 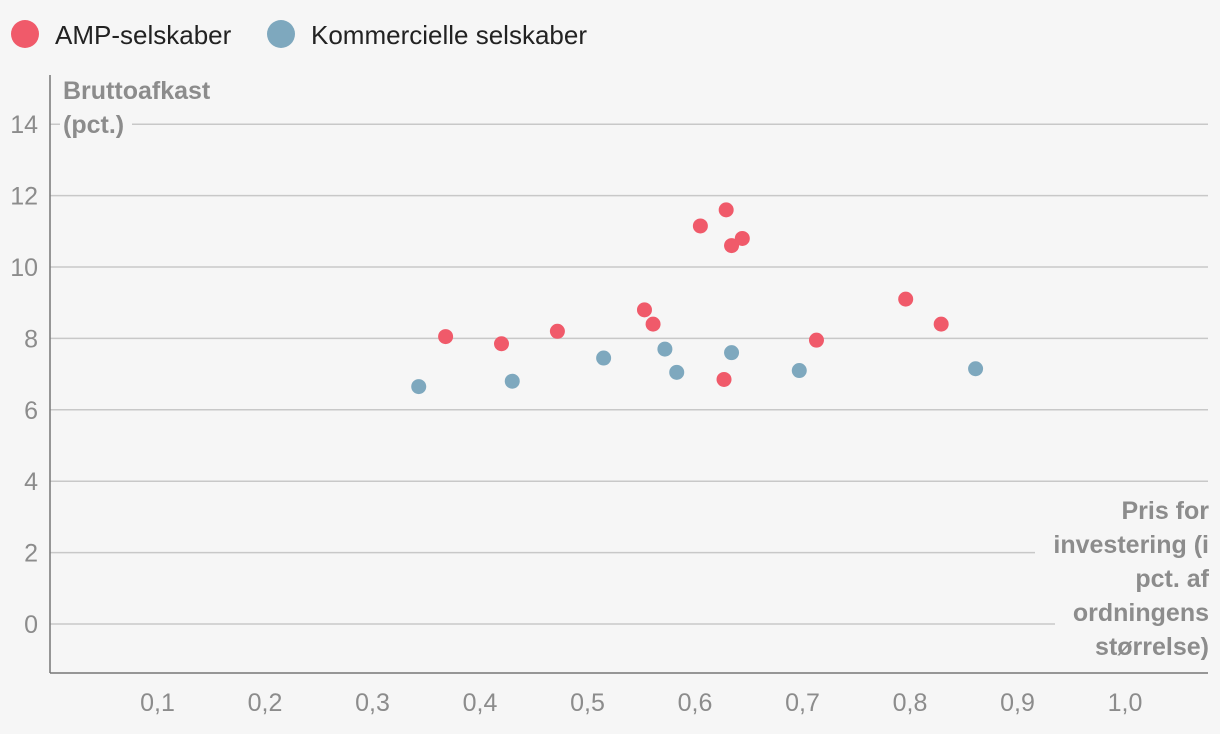 I want to click on x-axis-title-line: pct. af, so click(x=1172, y=579).